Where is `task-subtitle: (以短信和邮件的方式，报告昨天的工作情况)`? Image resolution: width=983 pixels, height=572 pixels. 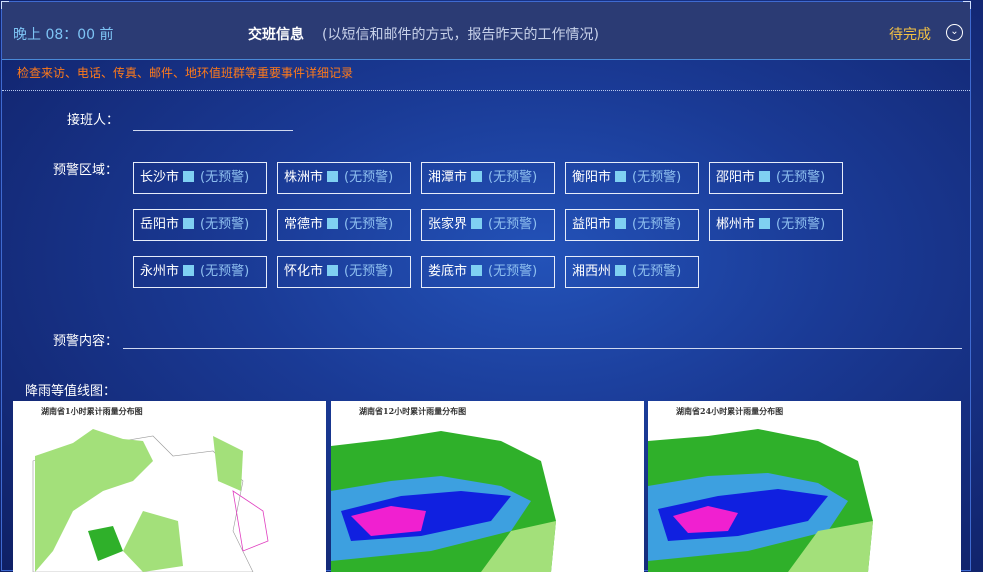
task-subtitle: (以短信和邮件的方式，报告昨天的工作情况) is located at coordinates (460, 35).